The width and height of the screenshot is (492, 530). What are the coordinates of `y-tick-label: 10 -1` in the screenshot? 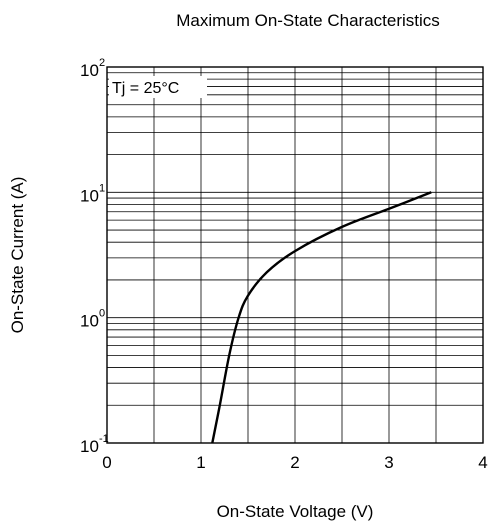 It's located at (94, 444).